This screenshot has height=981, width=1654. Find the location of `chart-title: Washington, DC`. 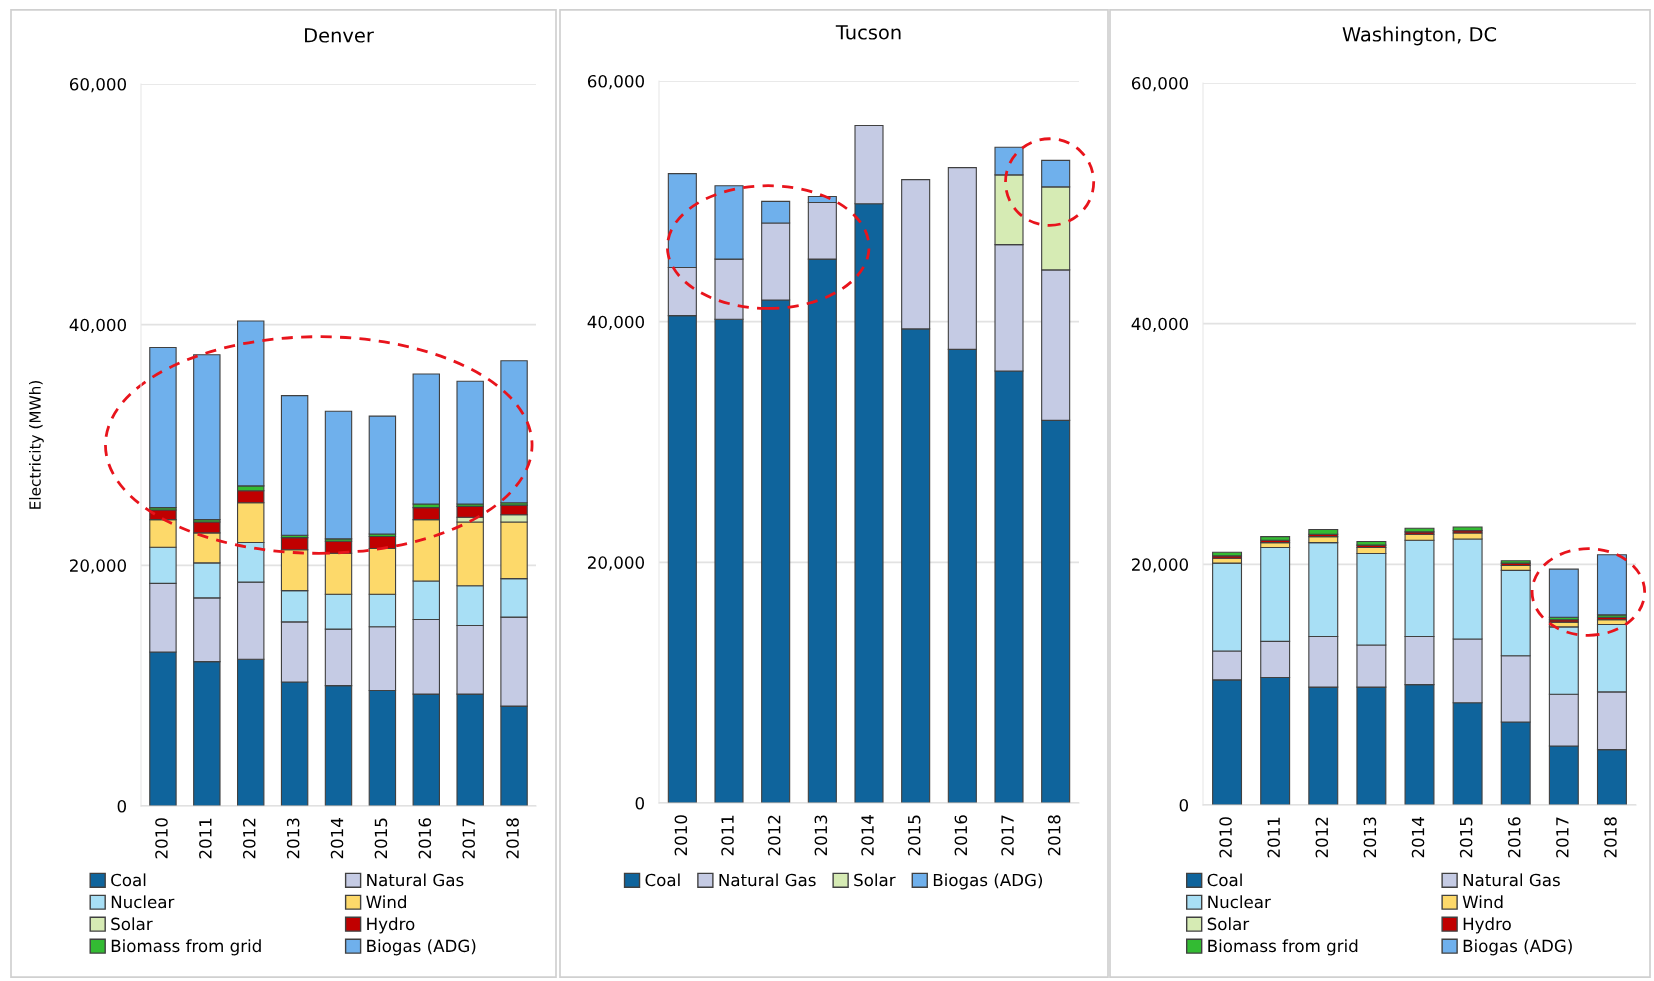

chart-title: Washington, DC is located at coordinates (1419, 36).